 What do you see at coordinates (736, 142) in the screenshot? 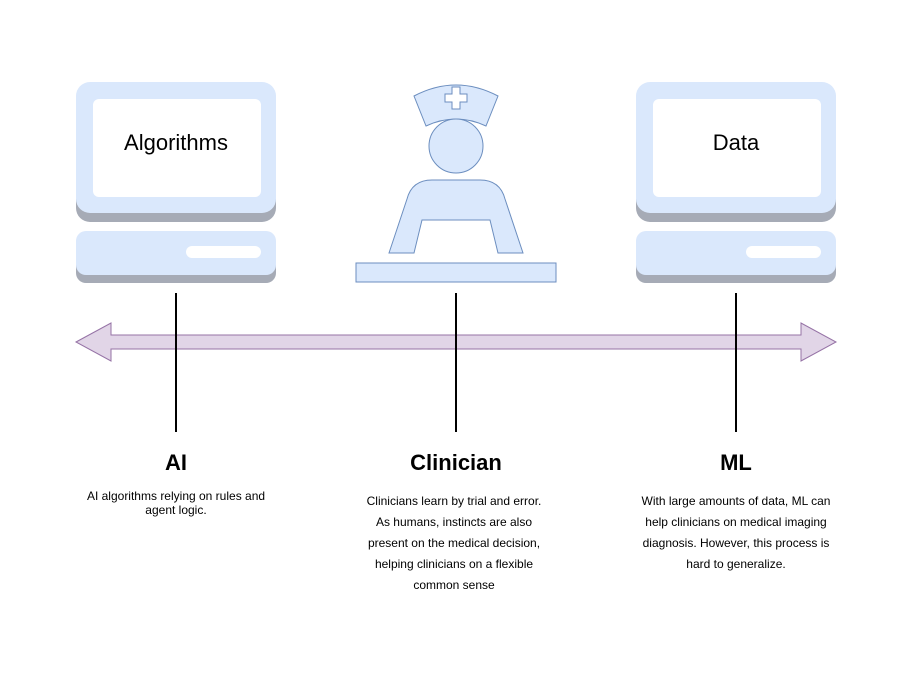
I see `monitor-label-data: Data` at bounding box center [736, 142].